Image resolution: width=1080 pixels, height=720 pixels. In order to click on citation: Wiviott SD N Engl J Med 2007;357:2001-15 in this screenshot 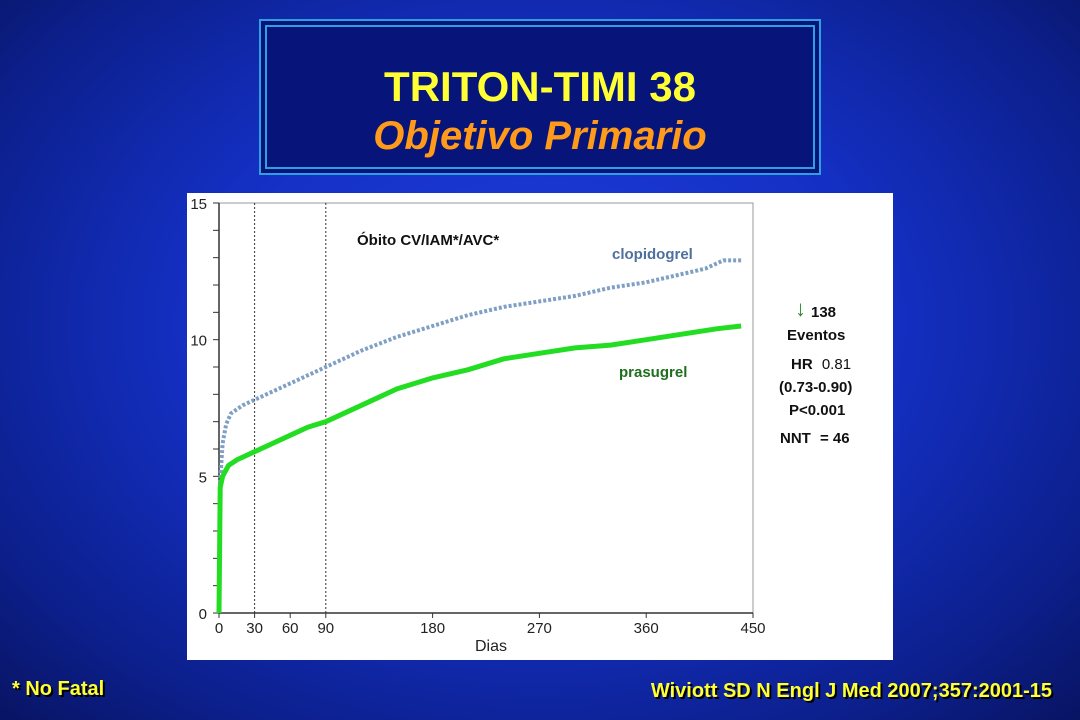, I will do `click(851, 691)`.